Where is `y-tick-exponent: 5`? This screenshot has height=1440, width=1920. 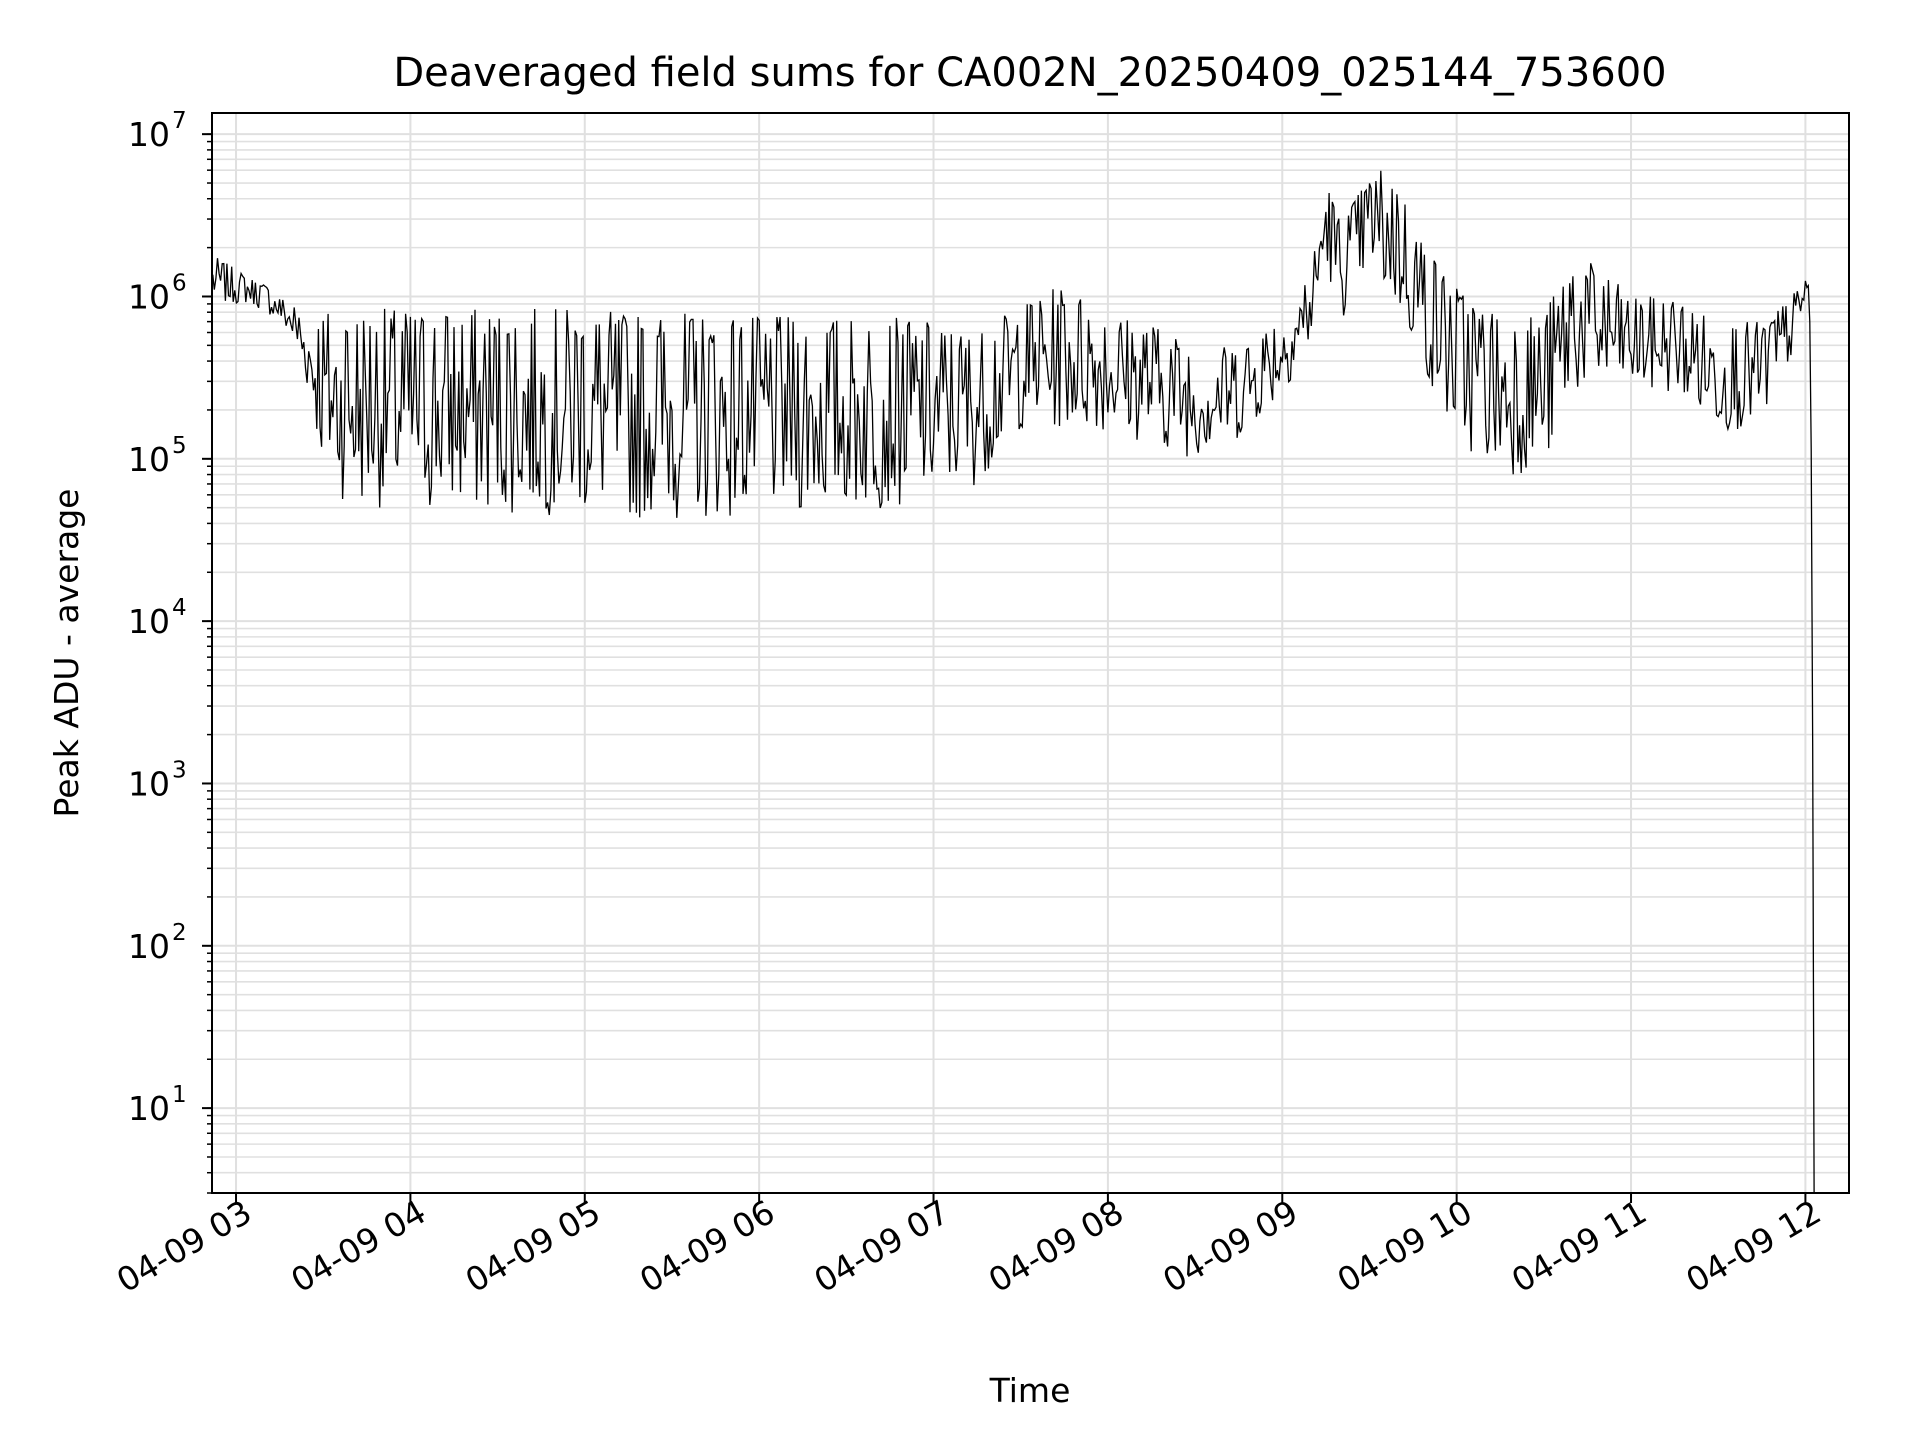
y-tick-exponent: 5 is located at coordinates (179, 446).